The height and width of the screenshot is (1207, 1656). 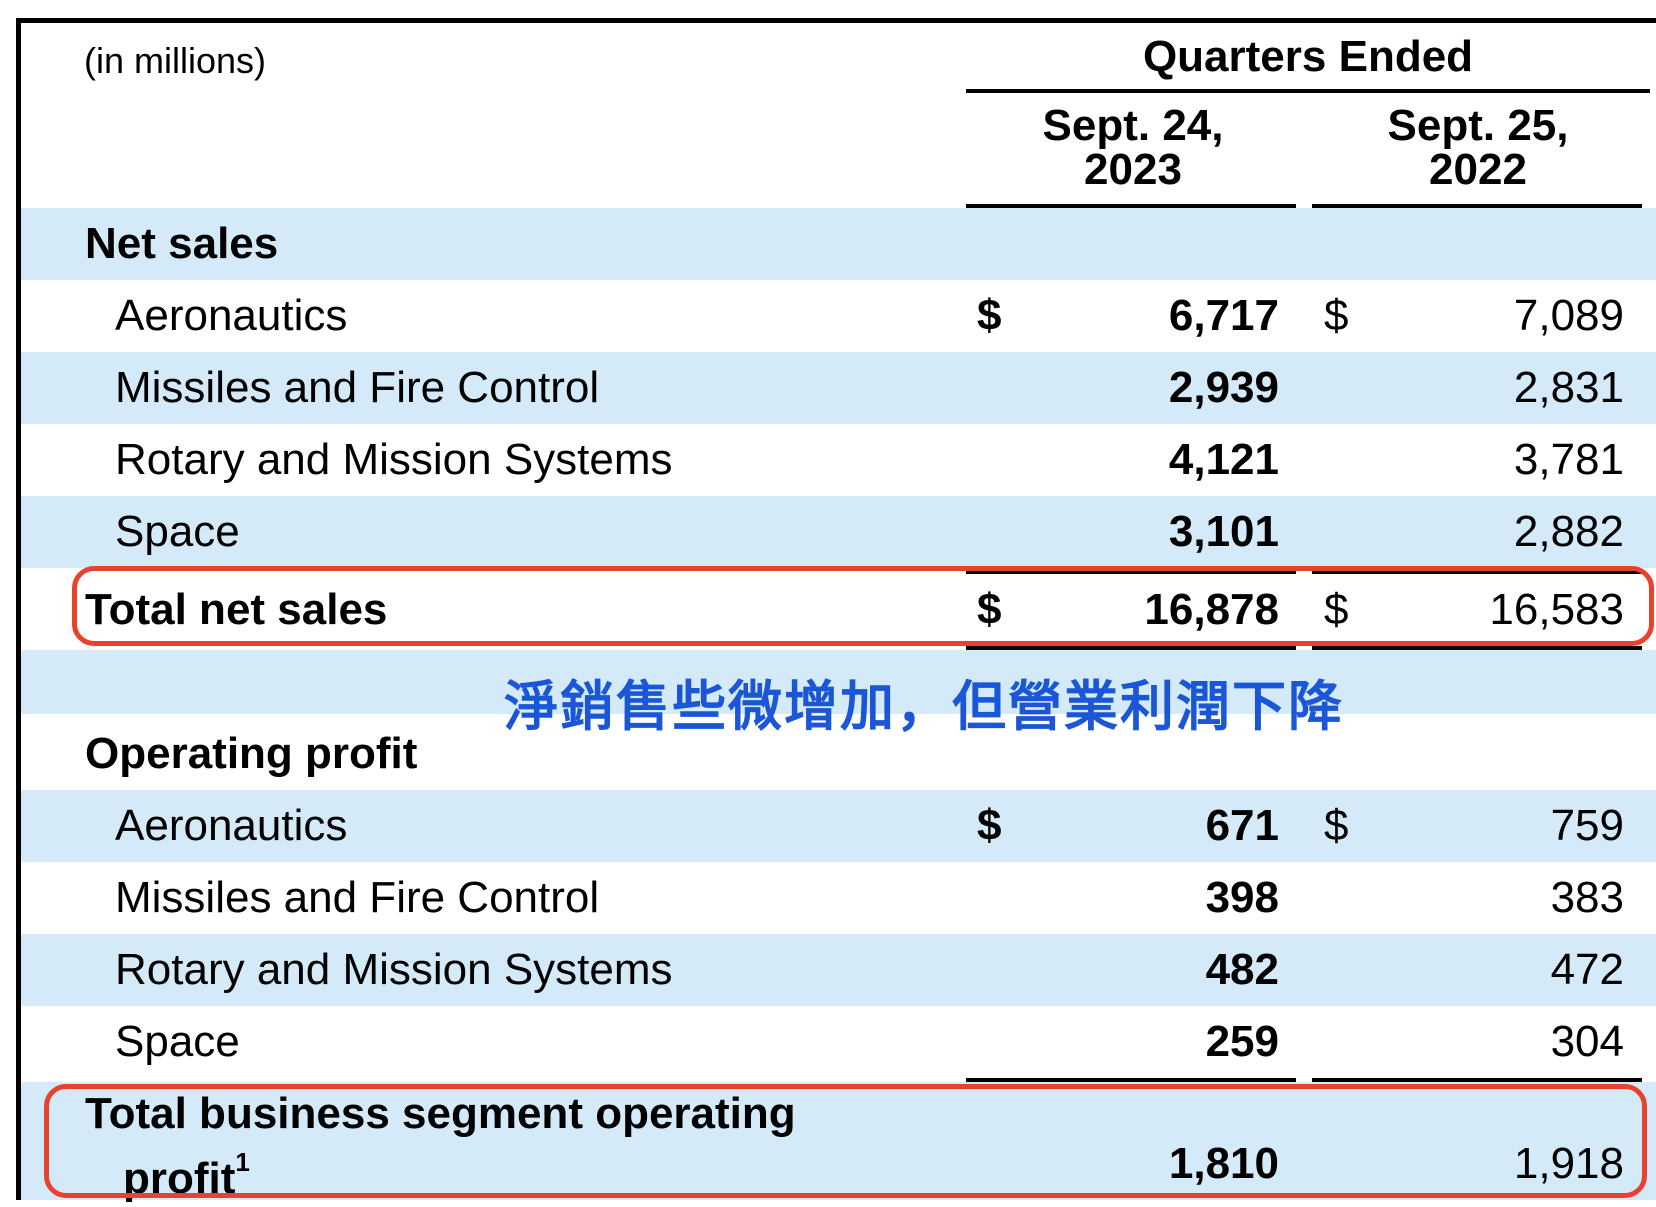 I want to click on table-row: Aeronautics $ 671 $ 759, so click(x=838, y=826).